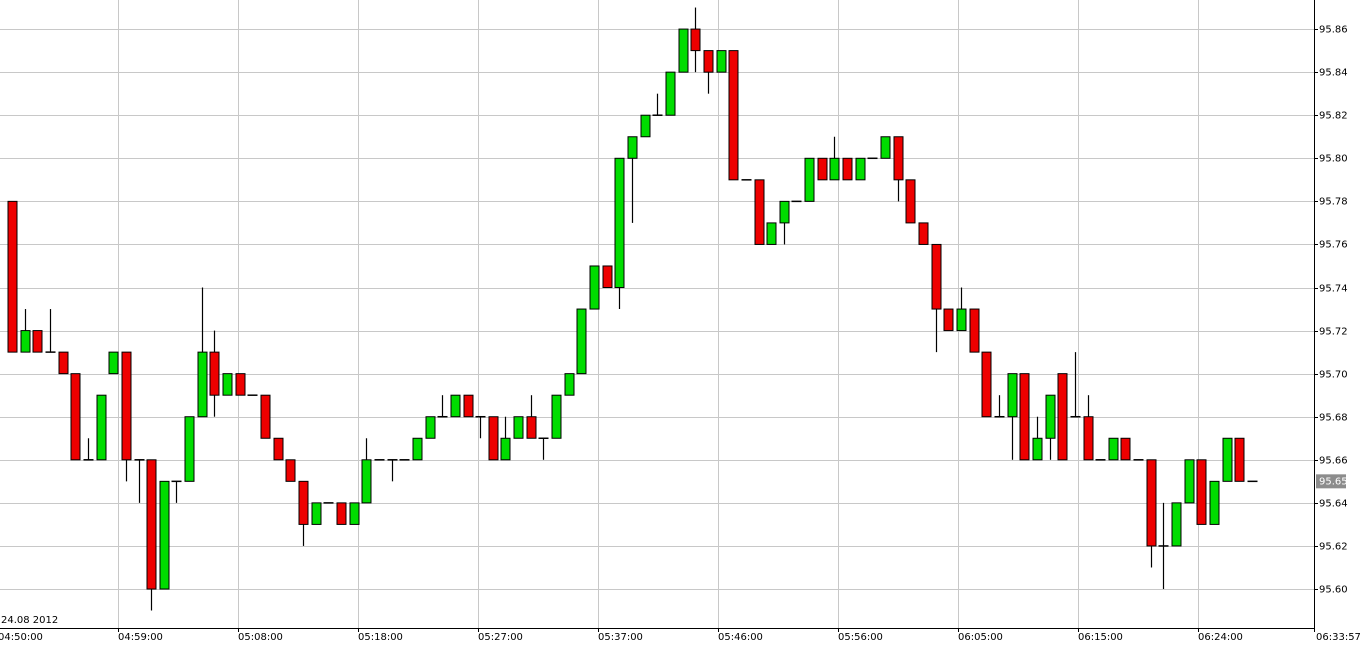  Describe the element at coordinates (1333, 202) in the screenshot. I see `y-tick-label: 95.78` at that location.